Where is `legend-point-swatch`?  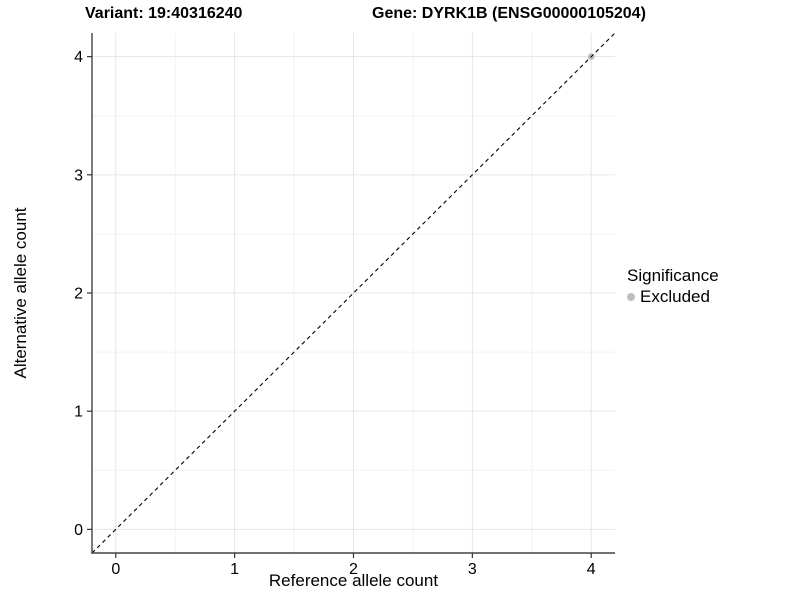 legend-point-swatch is located at coordinates (631, 297).